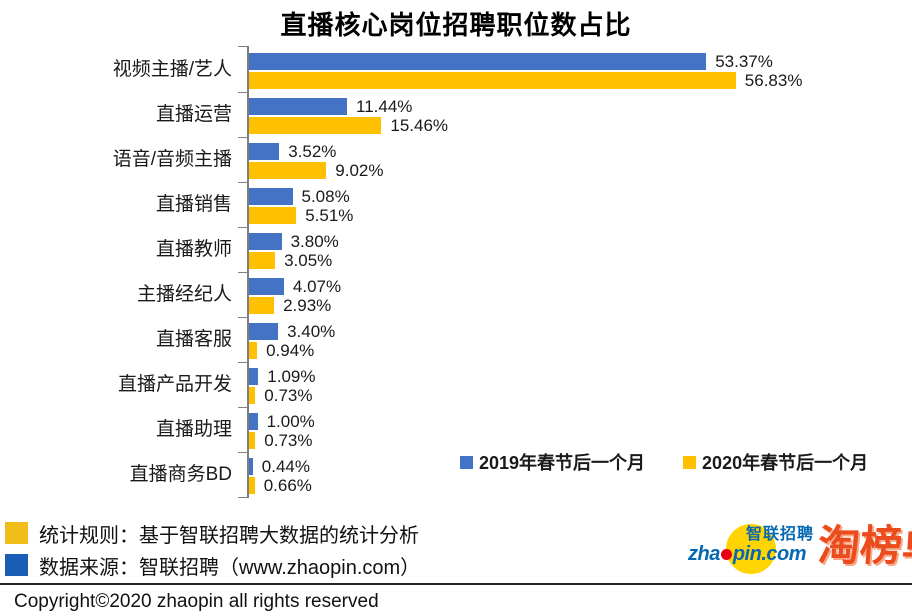 This screenshot has height=616, width=912. What do you see at coordinates (562, 463) in the screenshot?
I see `legend-label: 2019年春节后一个月` at bounding box center [562, 463].